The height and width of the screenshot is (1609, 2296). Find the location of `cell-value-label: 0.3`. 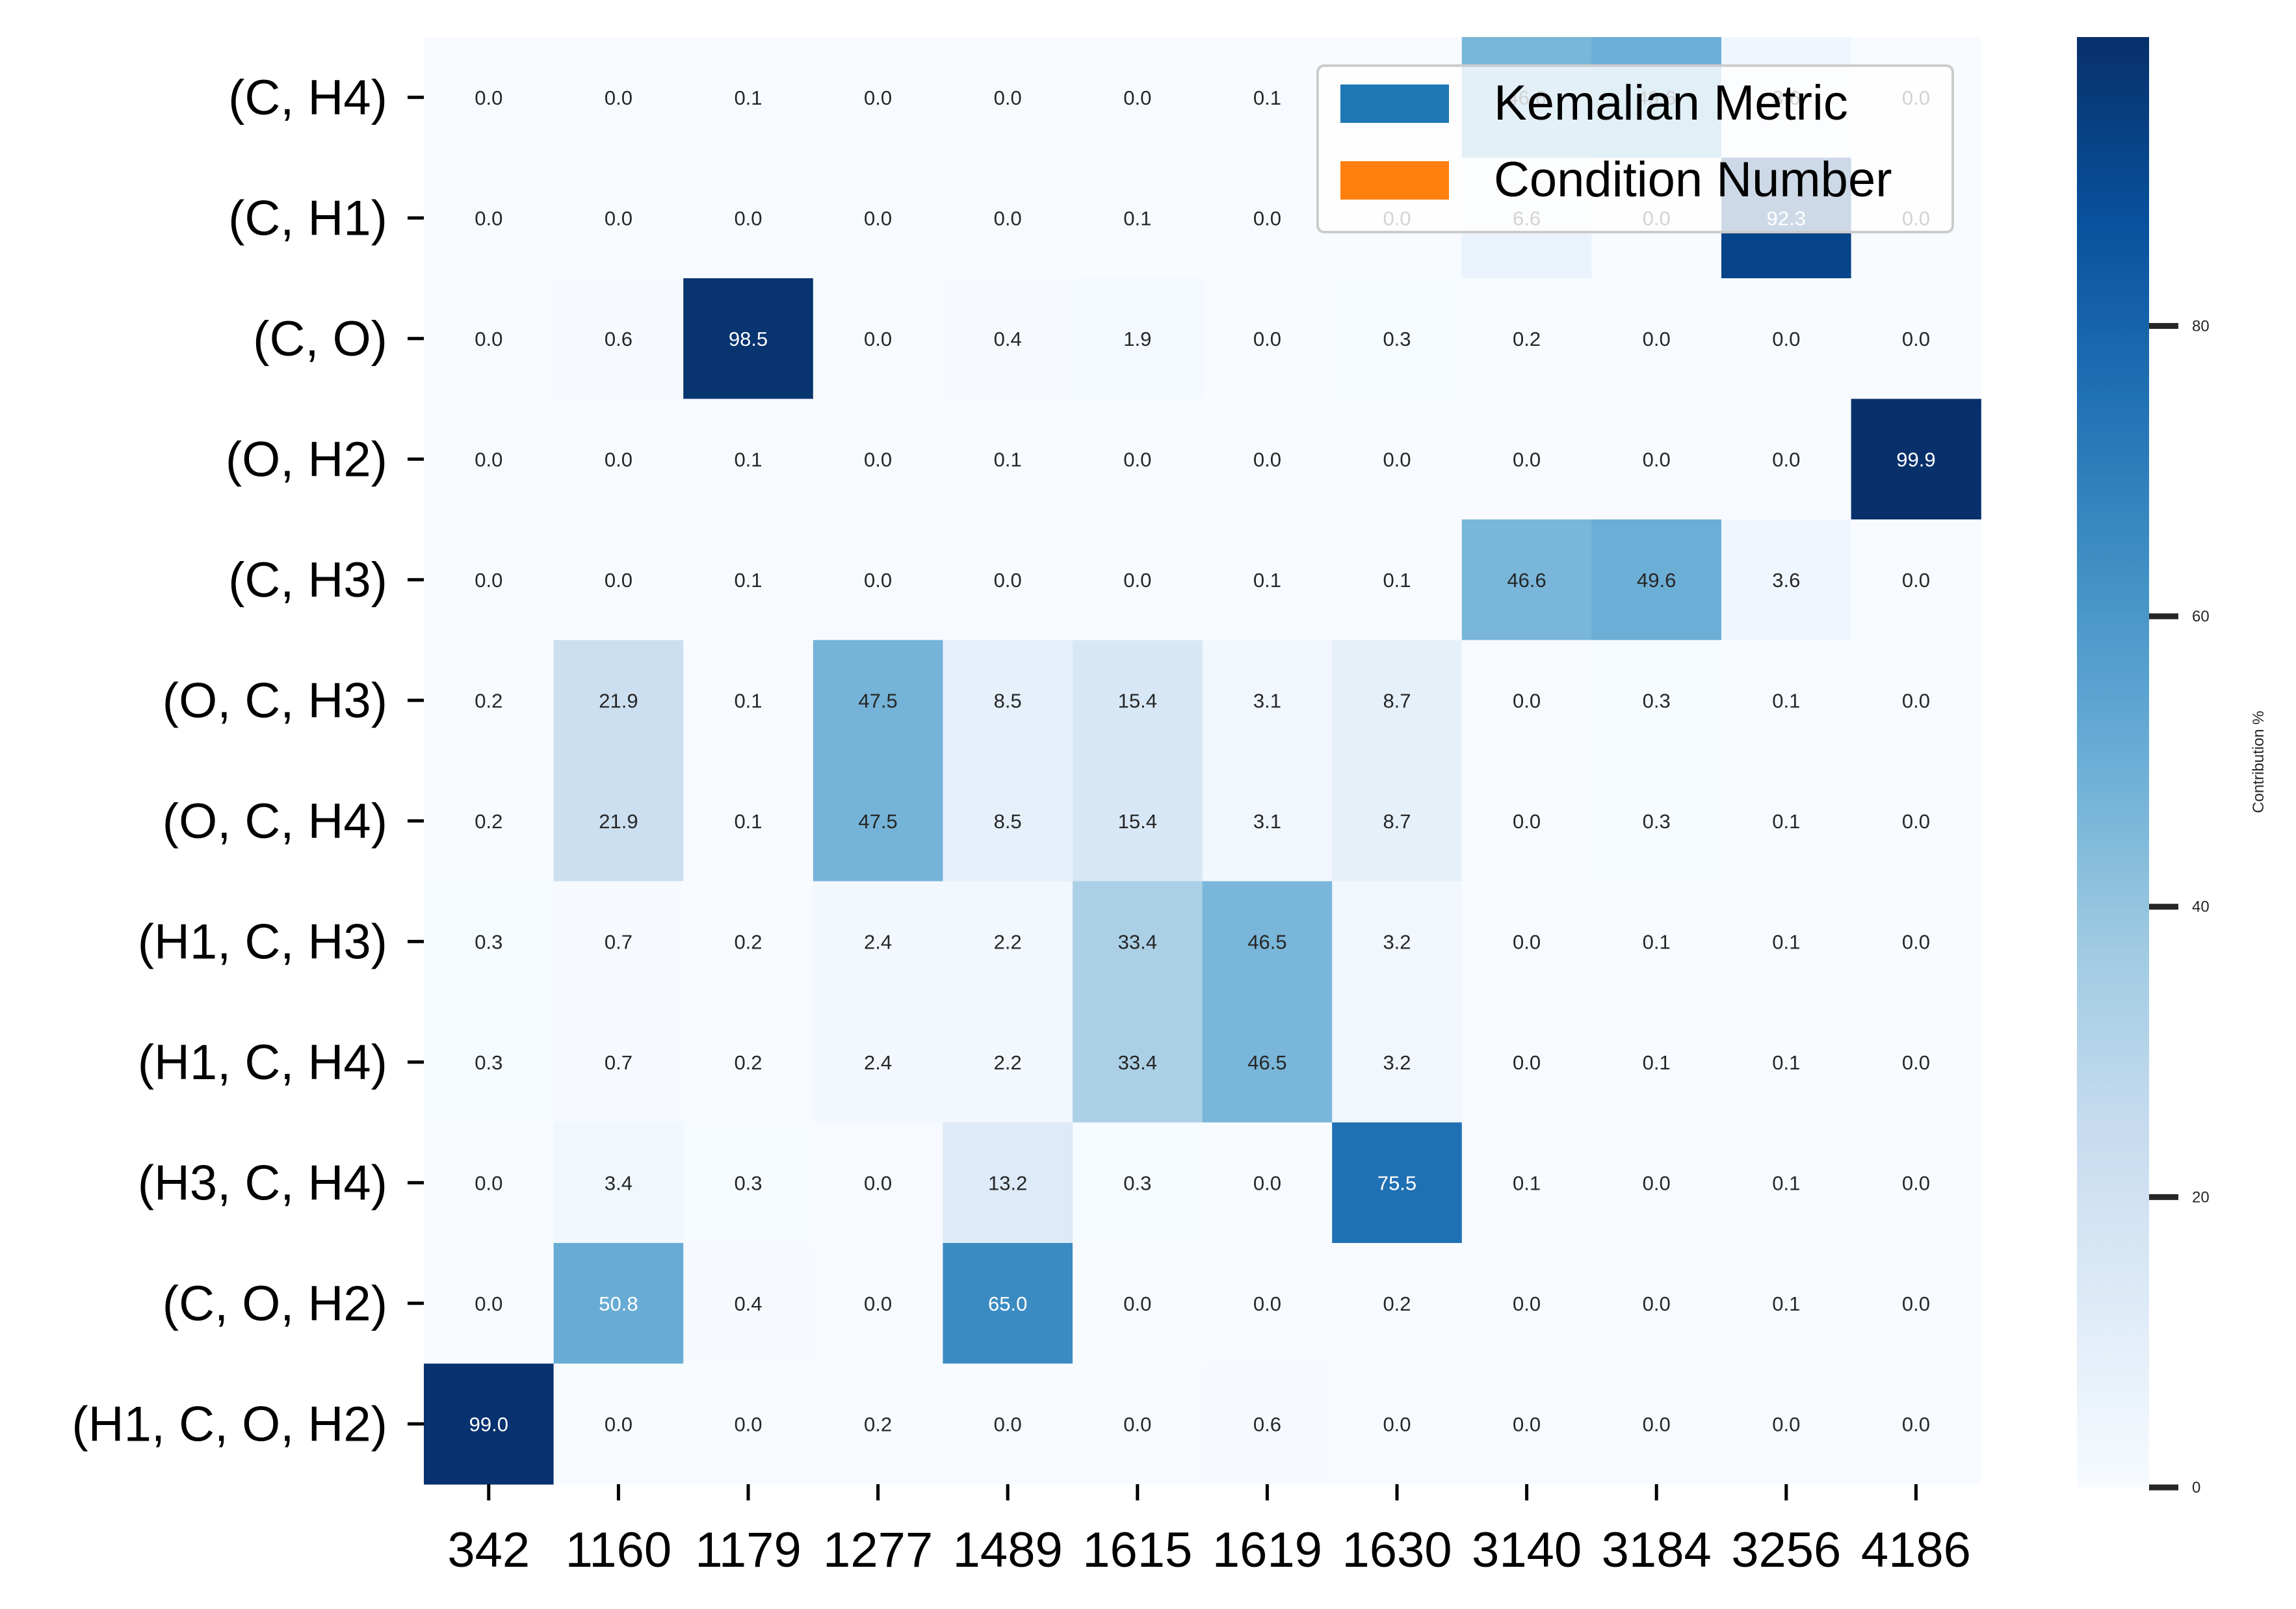

cell-value-label: 0.3 is located at coordinates (488, 1062).